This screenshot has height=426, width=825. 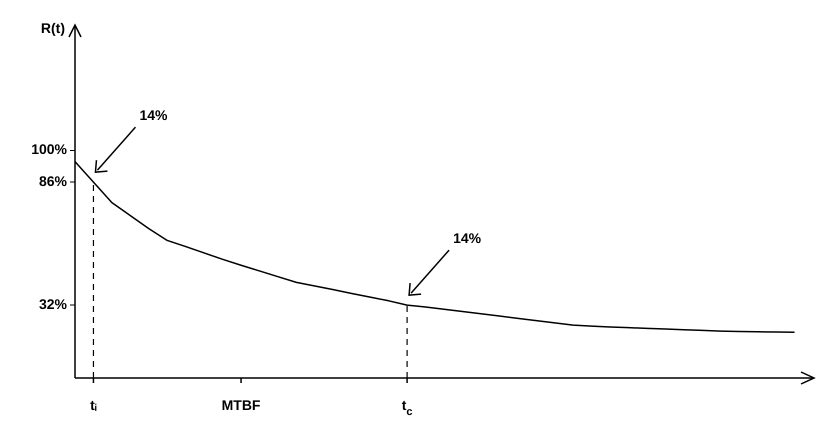 What do you see at coordinates (53, 304) in the screenshot?
I see `y-tick-label: 32%` at bounding box center [53, 304].